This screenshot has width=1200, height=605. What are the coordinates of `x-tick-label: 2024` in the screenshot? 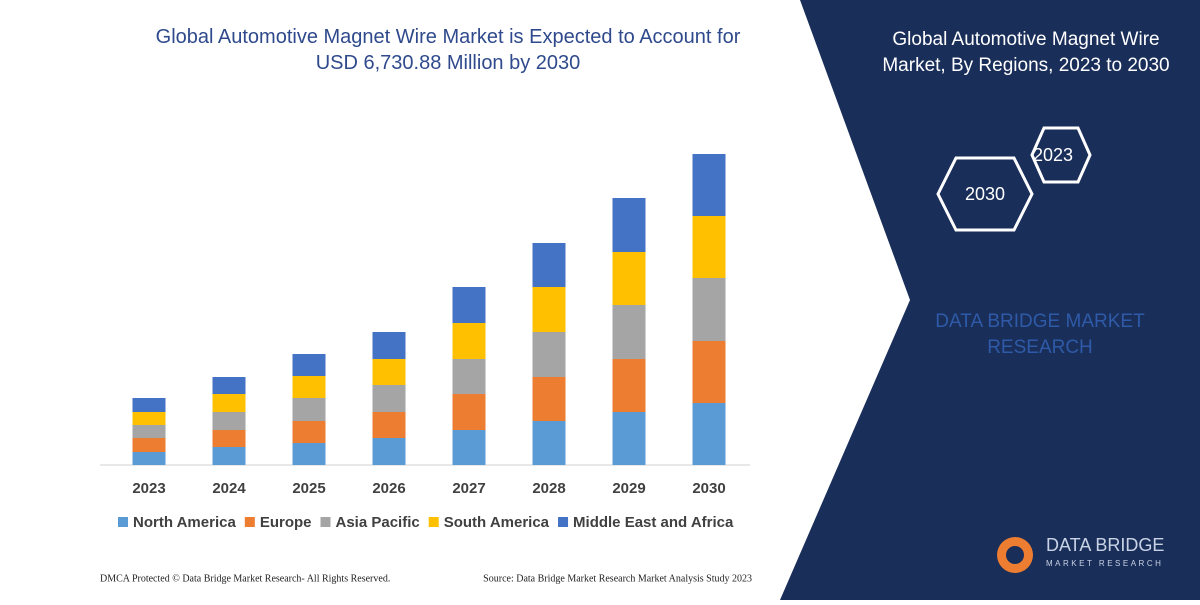 It's located at (229, 488).